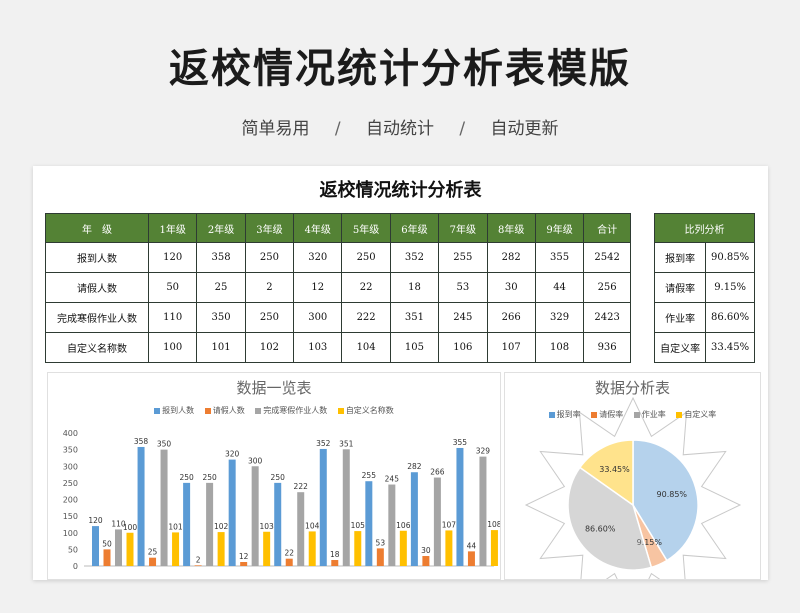  What do you see at coordinates (607, 317) in the screenshot?
I see `total-cell: 2423` at bounding box center [607, 317].